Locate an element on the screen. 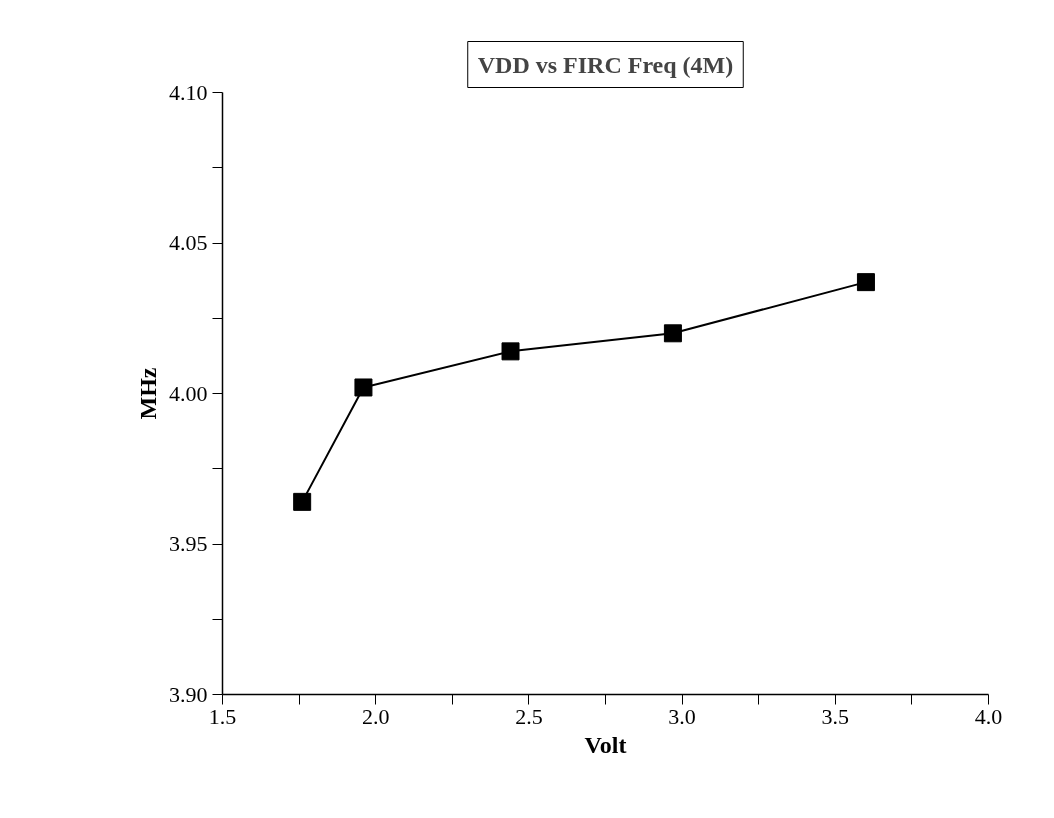  text: 2.0 is located at coordinates (375, 716).